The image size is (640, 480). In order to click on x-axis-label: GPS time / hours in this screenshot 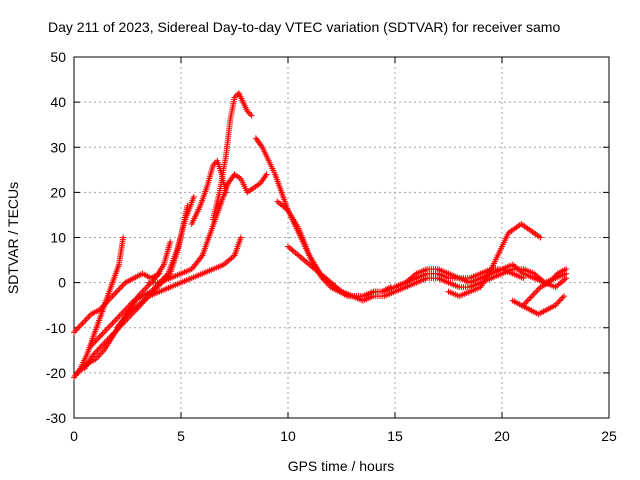, I will do `click(341, 466)`.